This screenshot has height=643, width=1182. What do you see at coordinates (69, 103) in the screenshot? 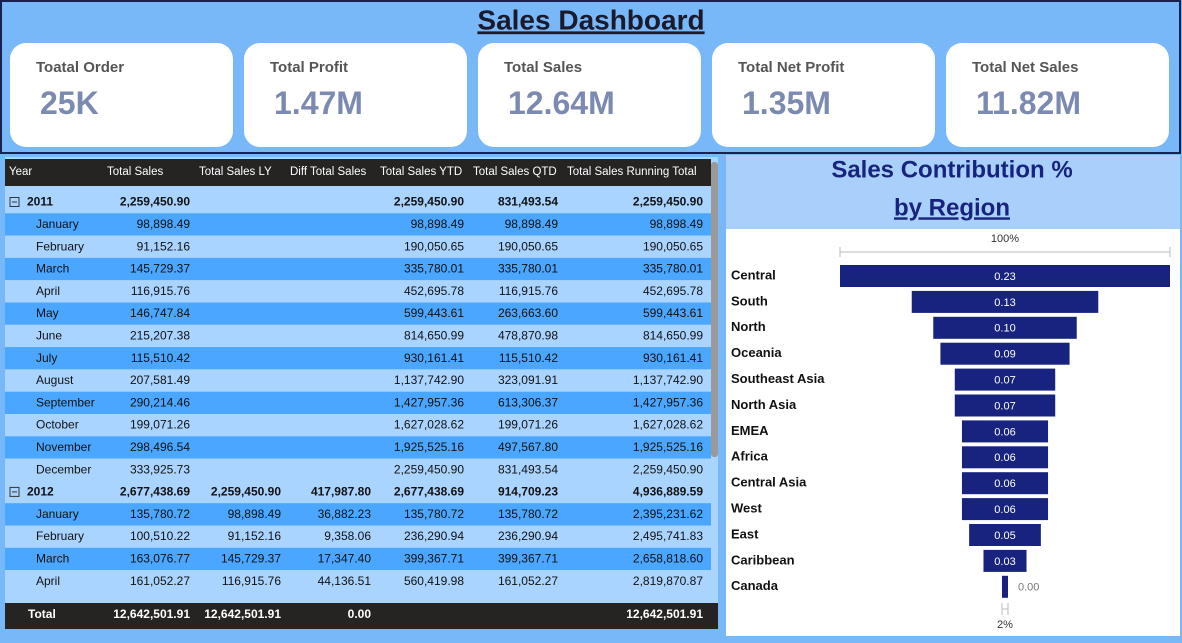
I see `kpi-value: 25K` at bounding box center [69, 103].